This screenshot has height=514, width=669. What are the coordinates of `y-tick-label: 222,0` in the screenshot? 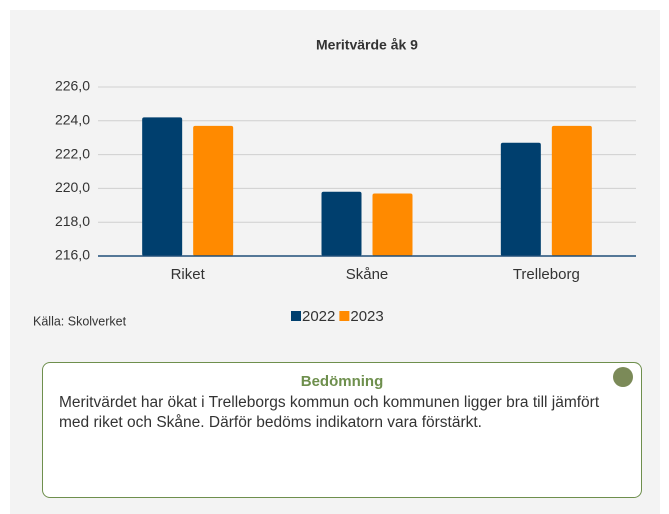 It's located at (72, 153).